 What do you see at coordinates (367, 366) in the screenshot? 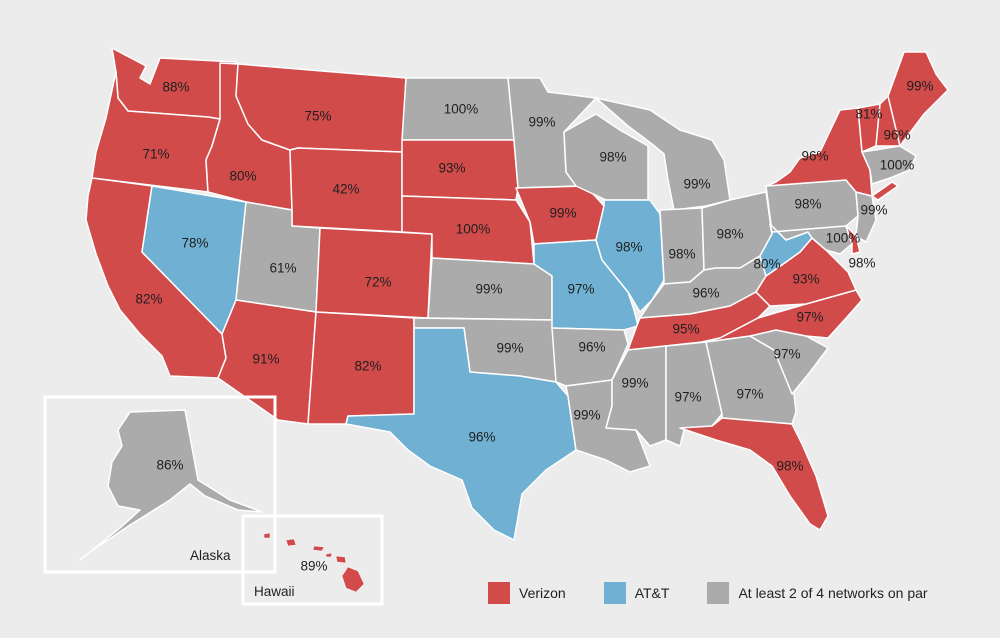
I see `label-nm: 82%` at bounding box center [367, 366].